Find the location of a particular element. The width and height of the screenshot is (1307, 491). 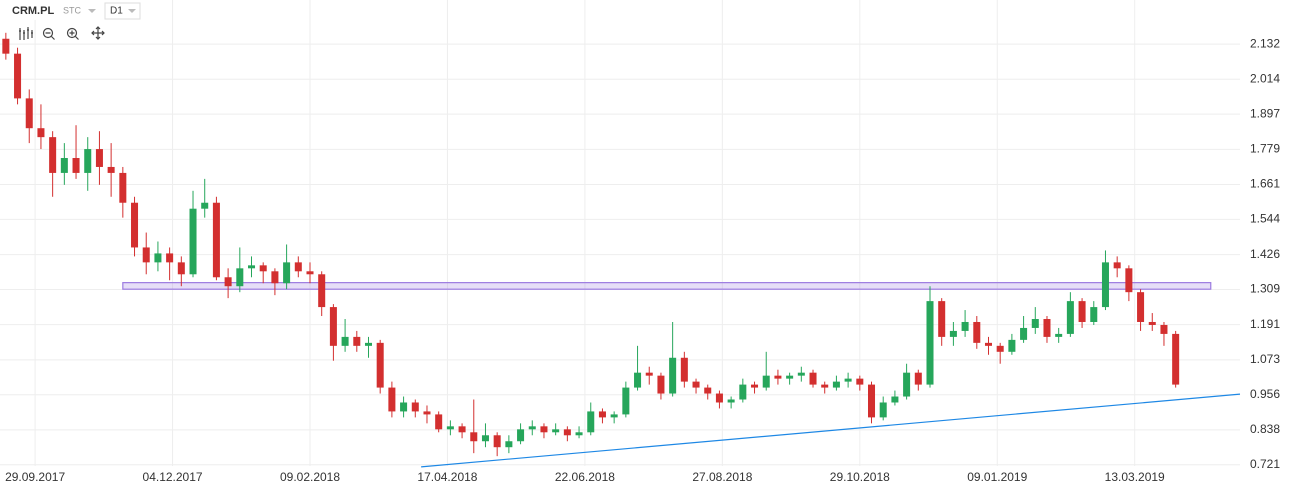

source-dropdown is located at coordinates (92, 11).